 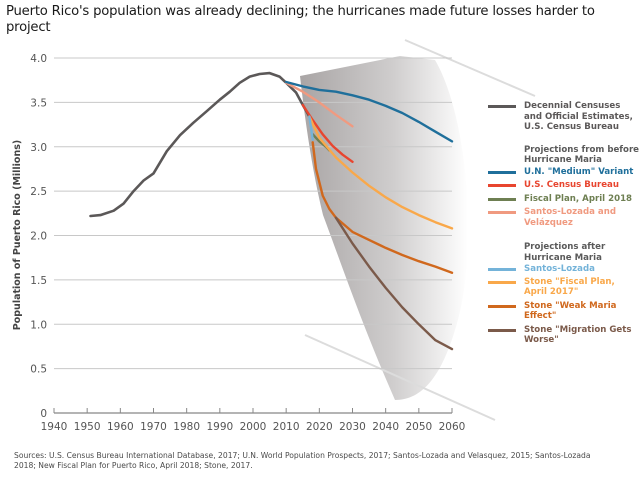 I want to click on x-tick-label: 2000, so click(x=253, y=427).